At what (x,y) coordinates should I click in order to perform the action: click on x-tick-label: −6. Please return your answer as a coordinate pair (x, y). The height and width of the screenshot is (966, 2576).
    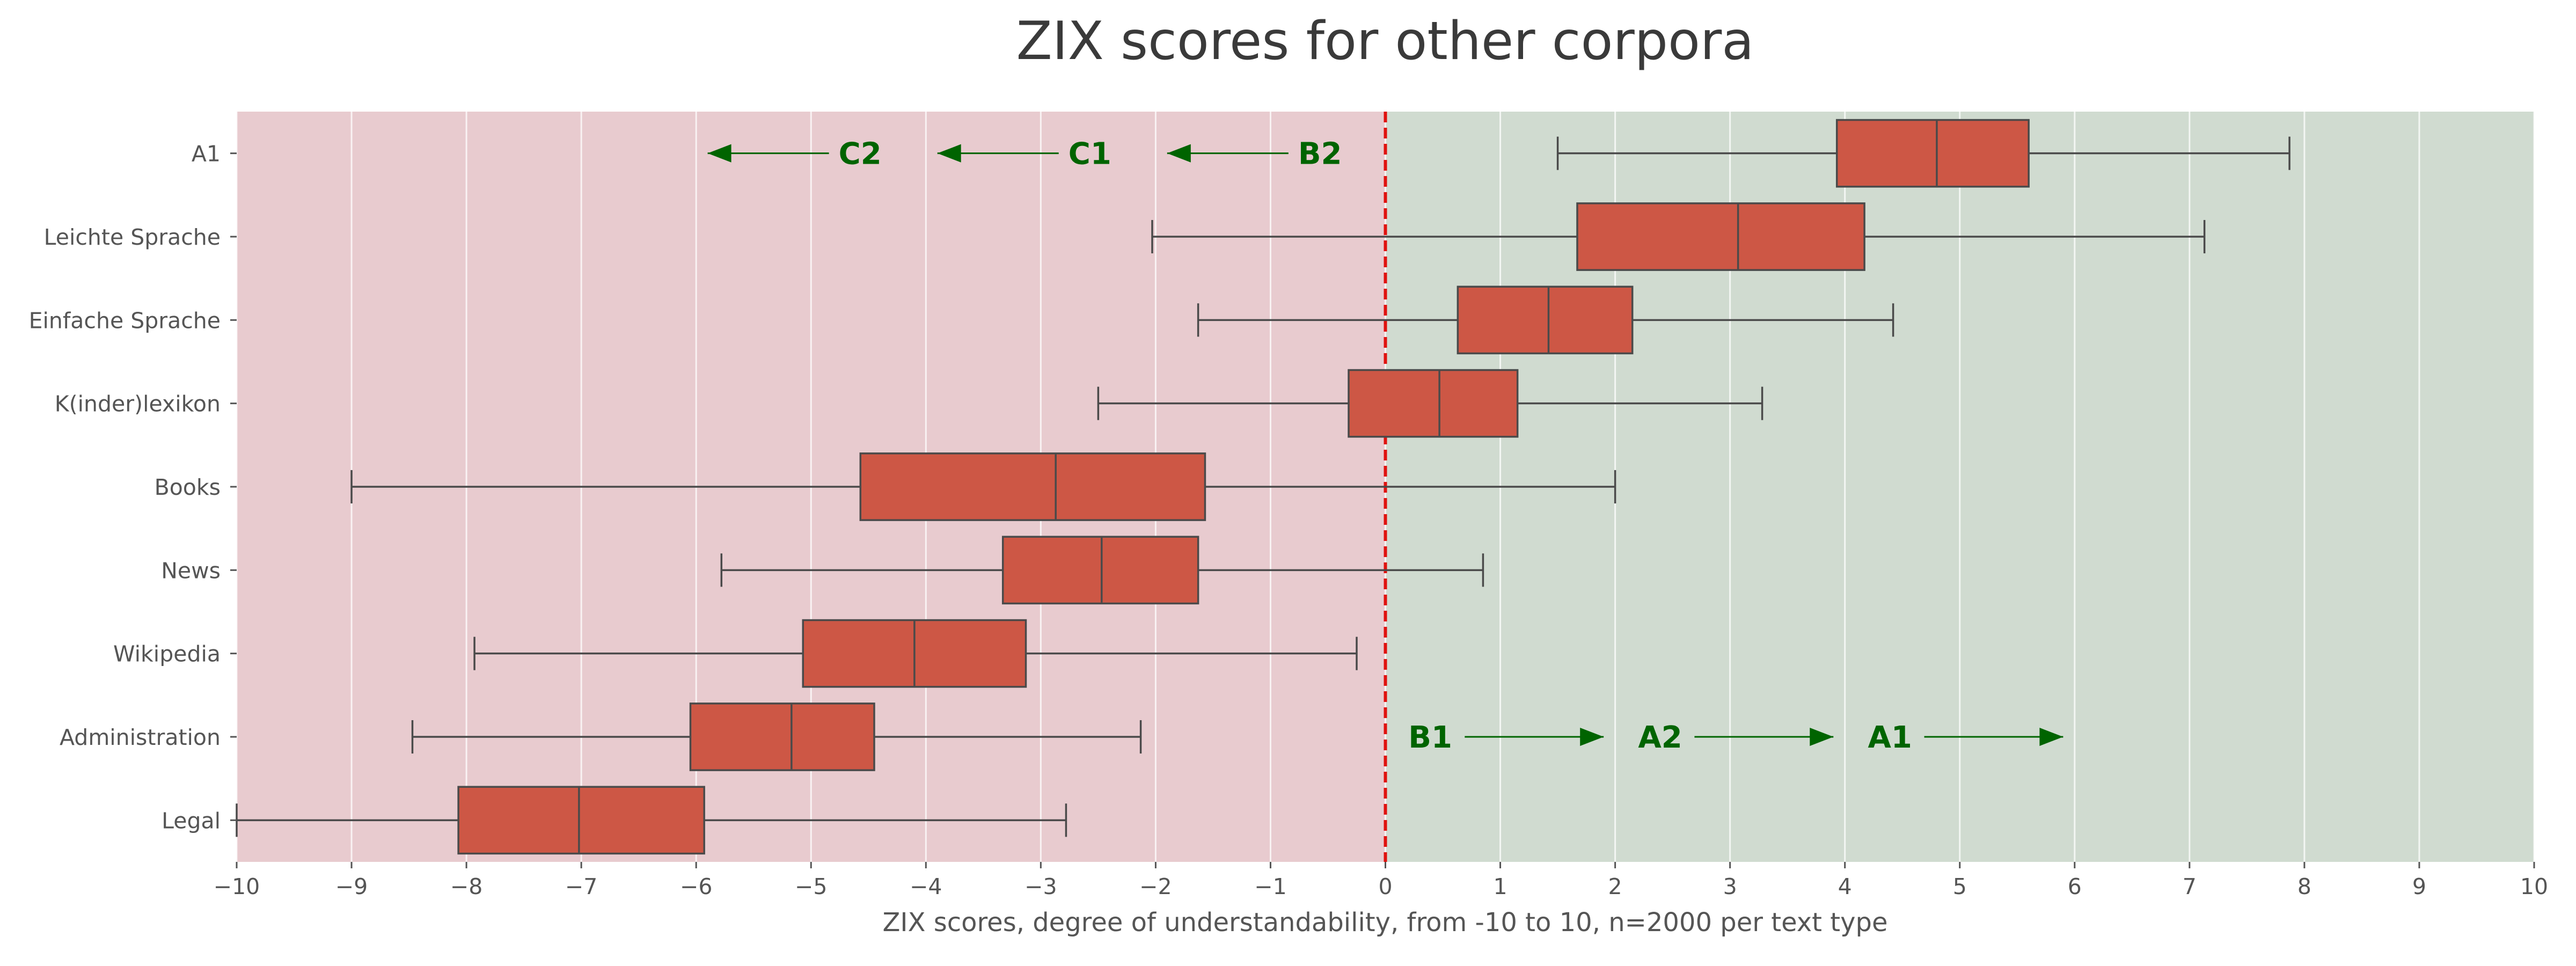
    Looking at the image, I should click on (696, 886).